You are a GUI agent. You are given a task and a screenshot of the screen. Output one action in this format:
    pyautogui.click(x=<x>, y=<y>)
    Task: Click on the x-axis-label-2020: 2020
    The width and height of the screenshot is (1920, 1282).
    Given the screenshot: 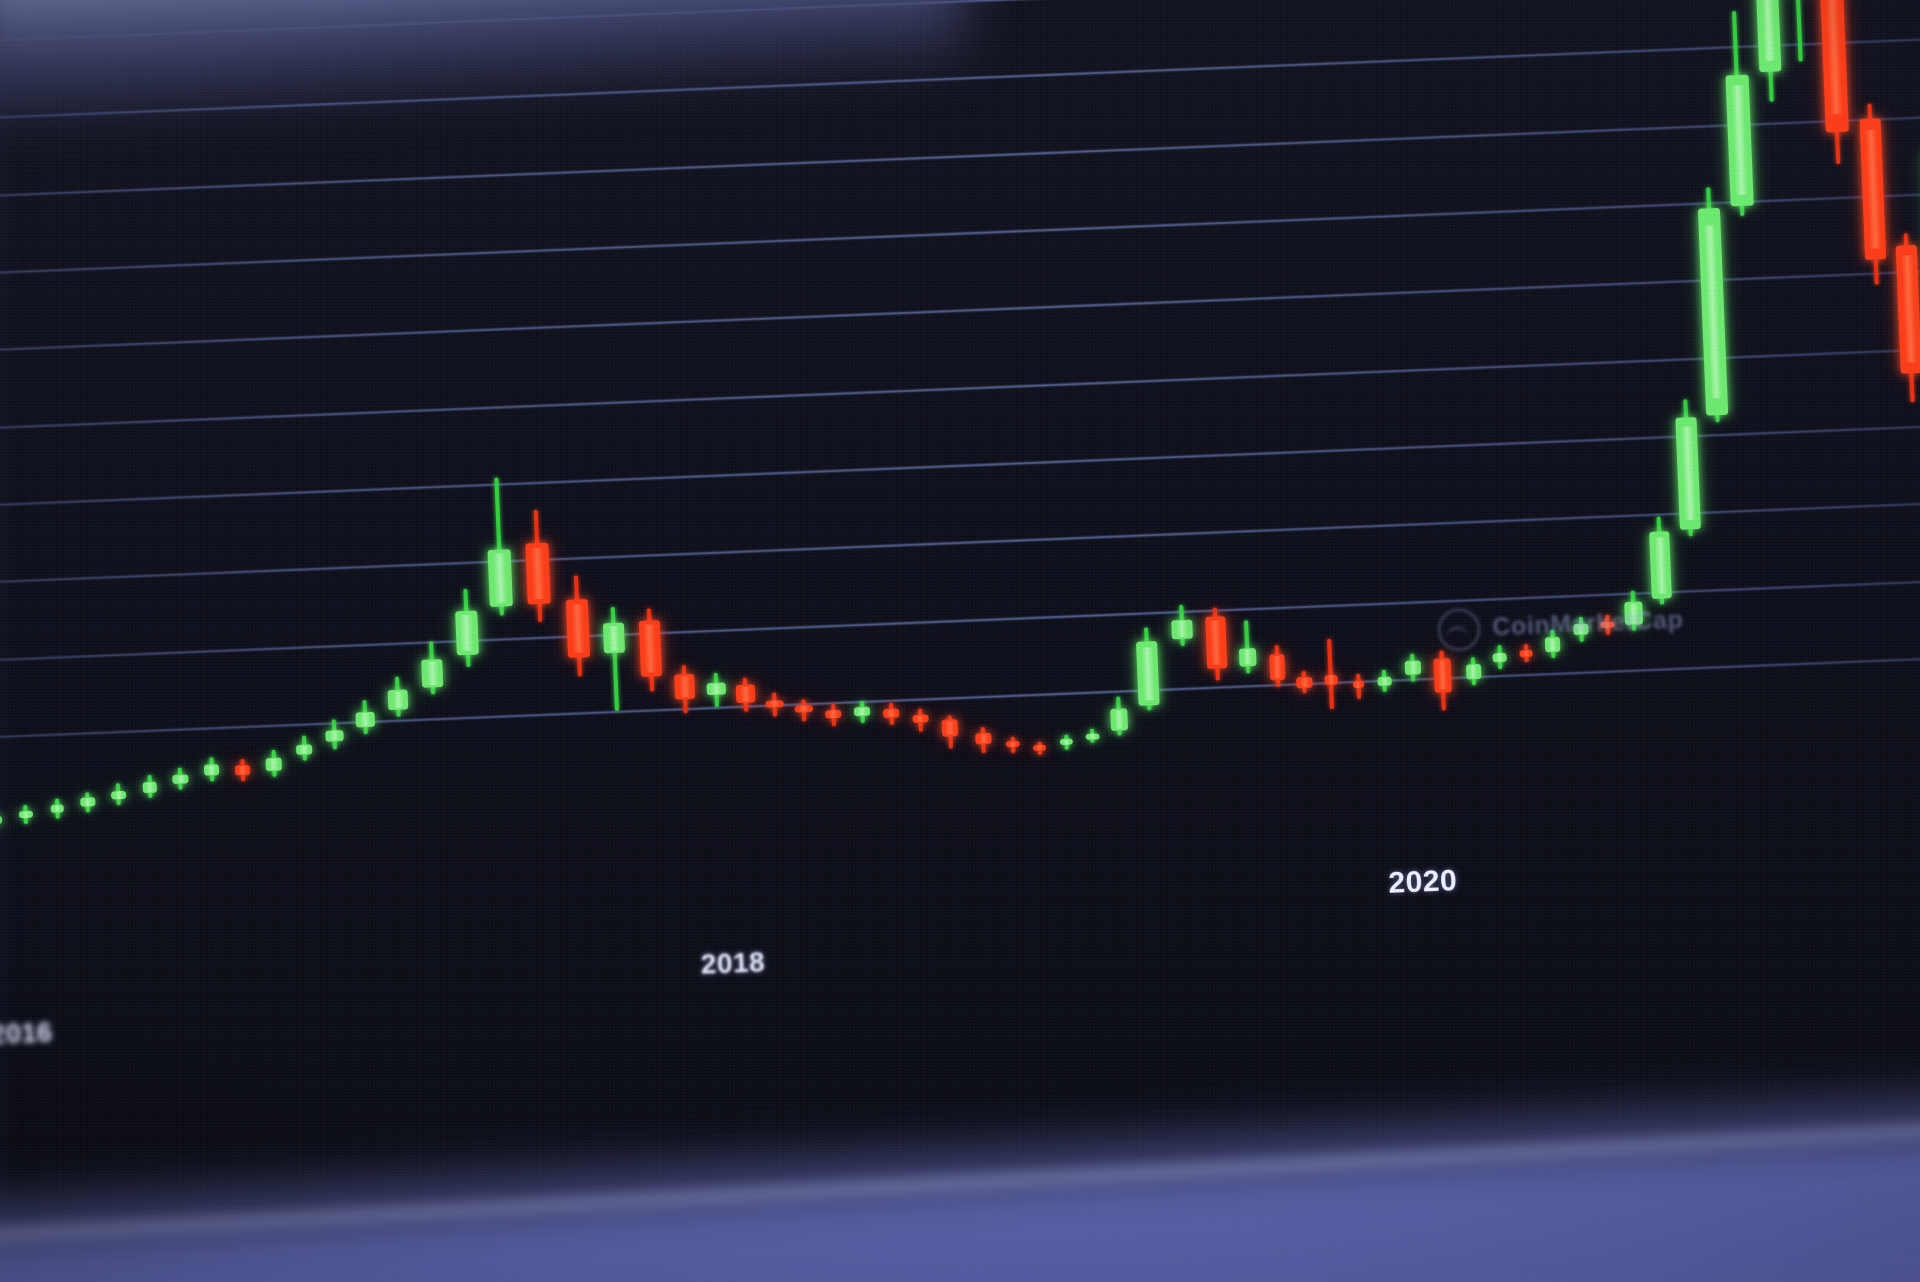 What is the action you would take?
    pyautogui.click(x=1423, y=882)
    